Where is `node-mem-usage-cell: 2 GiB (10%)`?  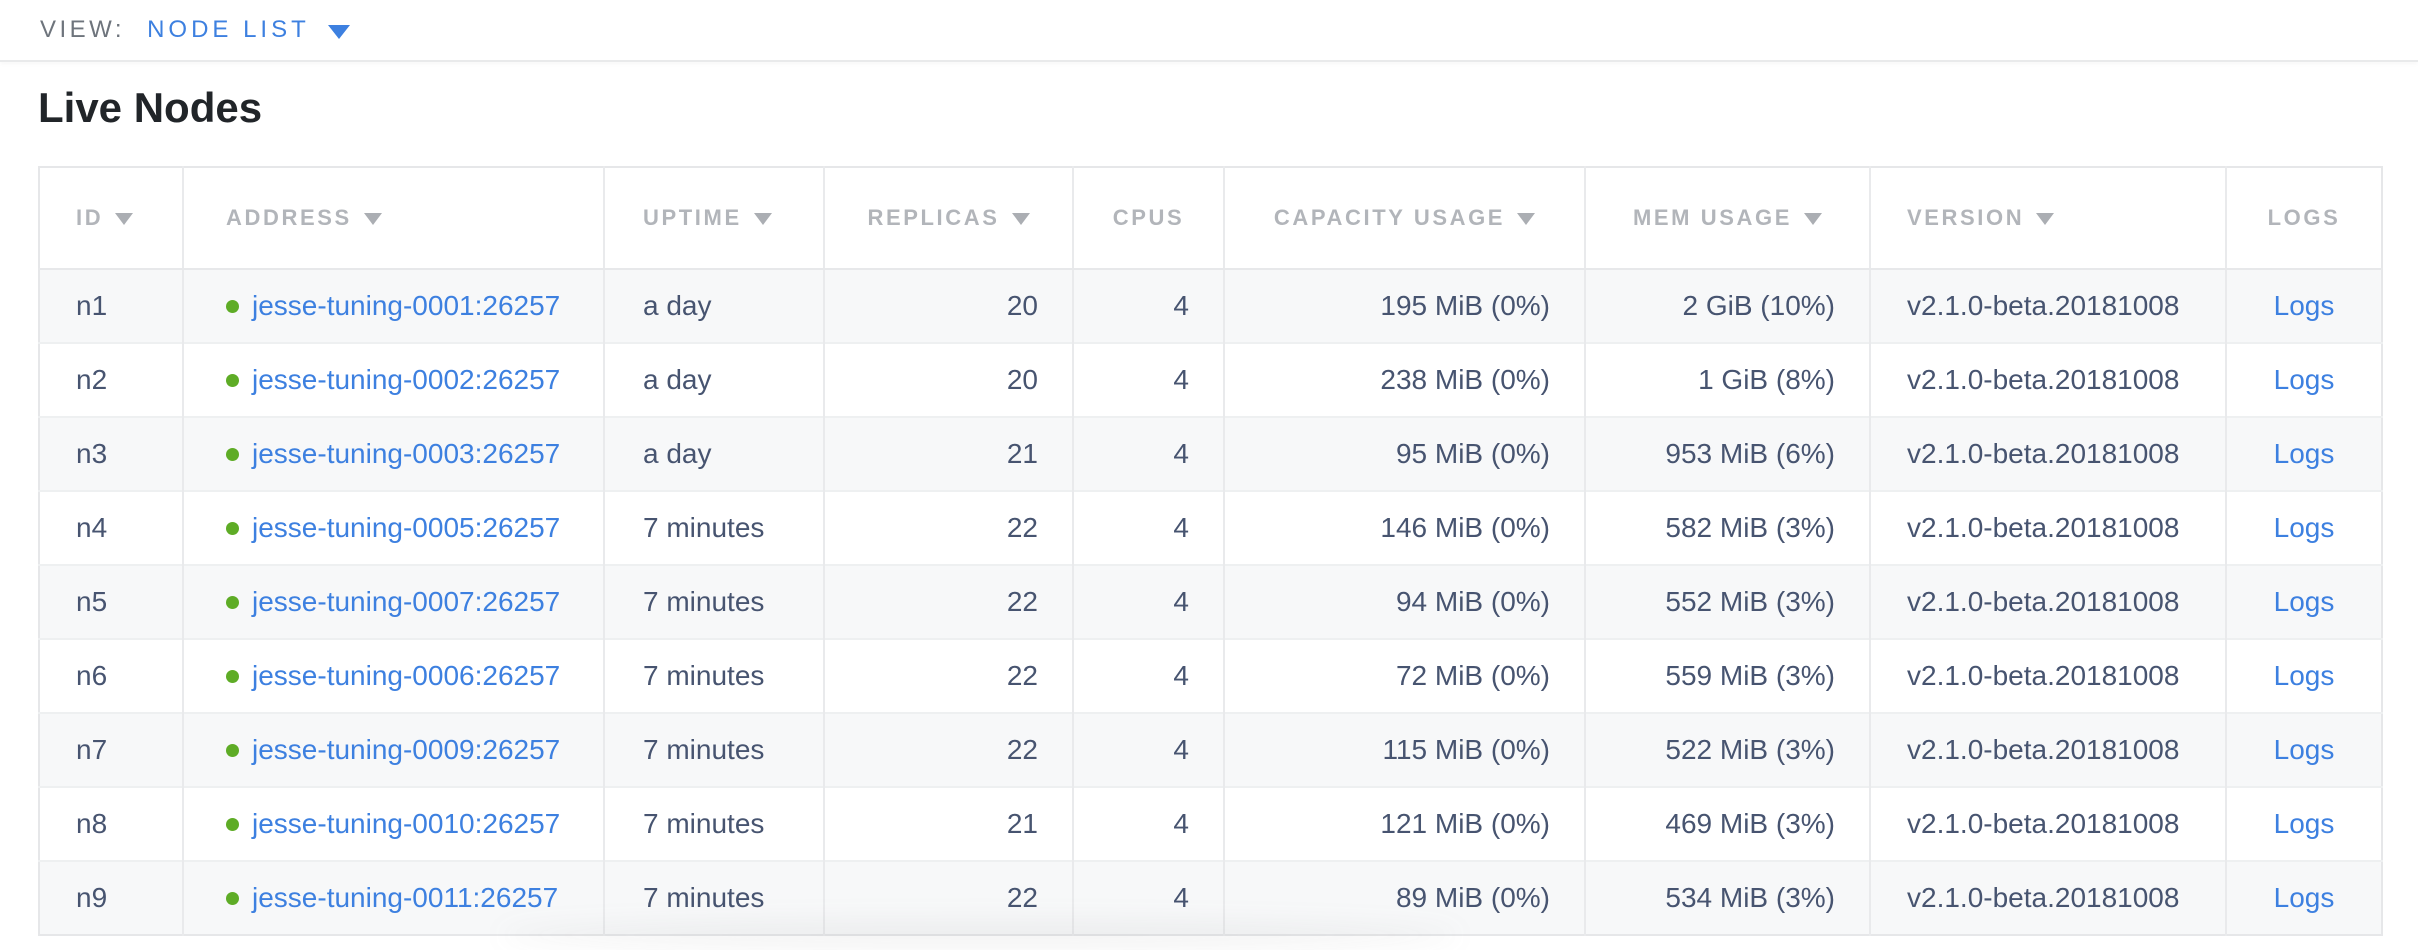
node-mem-usage-cell: 2 GiB (10%) is located at coordinates (1728, 306).